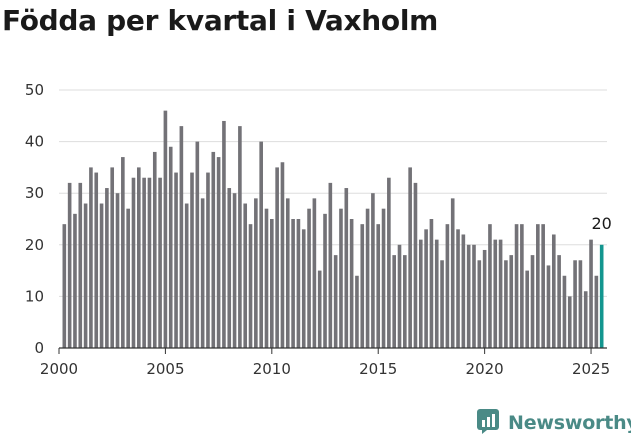 This screenshot has width=631, height=439. I want to click on annotations: 20, so click(601, 223).